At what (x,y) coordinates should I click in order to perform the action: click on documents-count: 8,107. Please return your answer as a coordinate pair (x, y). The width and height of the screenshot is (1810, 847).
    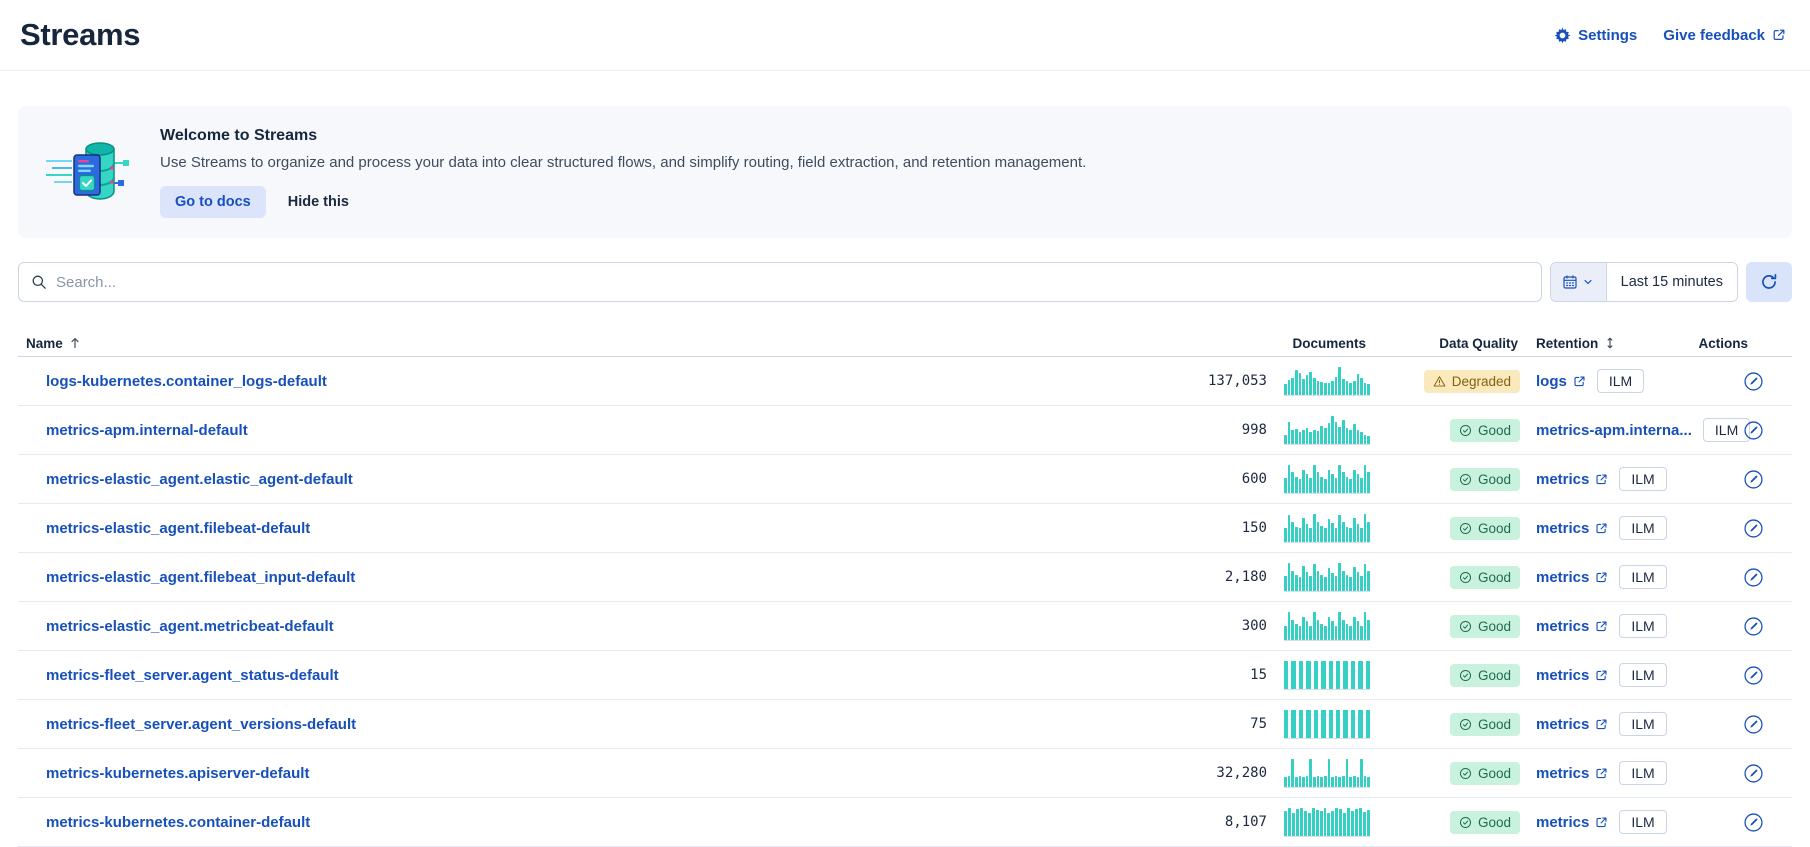
    Looking at the image, I should click on (1245, 822).